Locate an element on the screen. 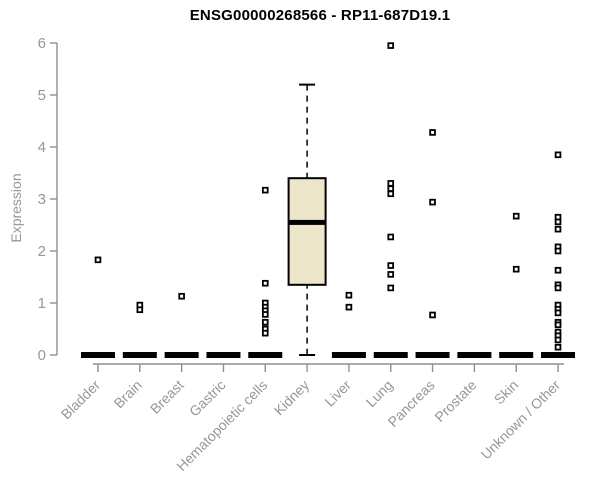 The width and height of the screenshot is (600, 500). category-label: Breast is located at coordinates (167, 397).